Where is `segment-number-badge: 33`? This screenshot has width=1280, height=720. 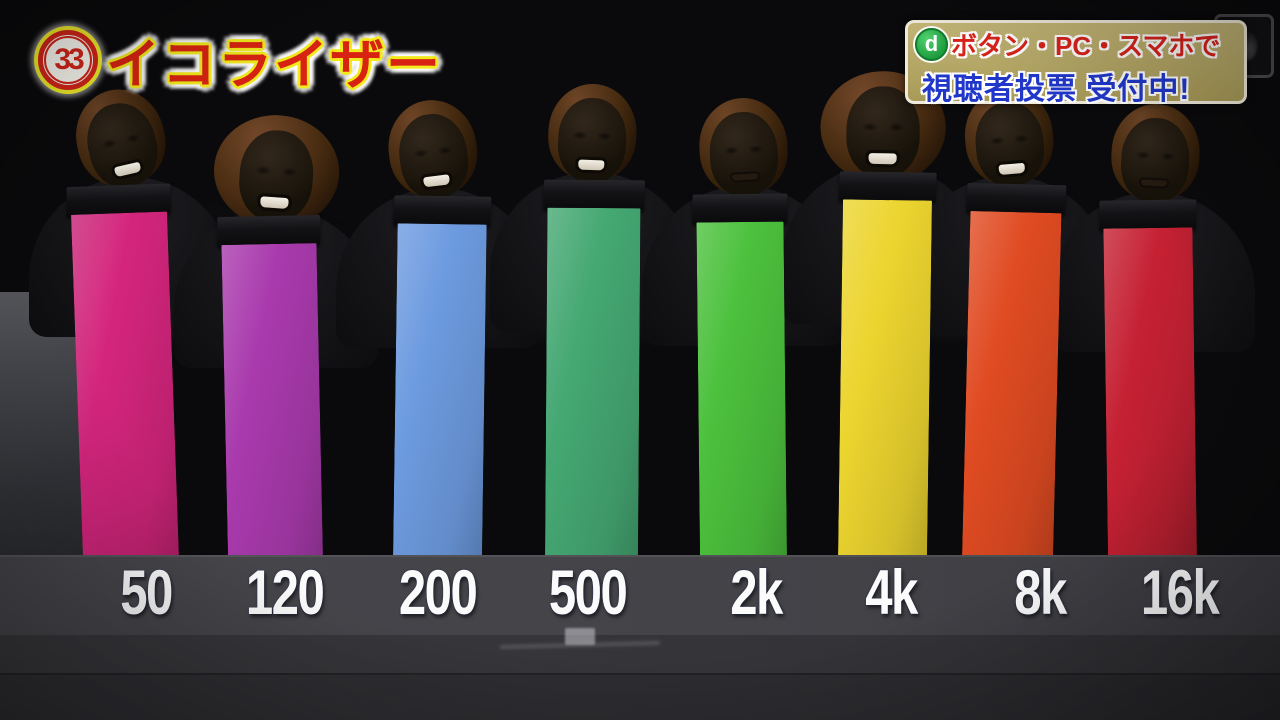
segment-number-badge: 33 is located at coordinates (68, 59).